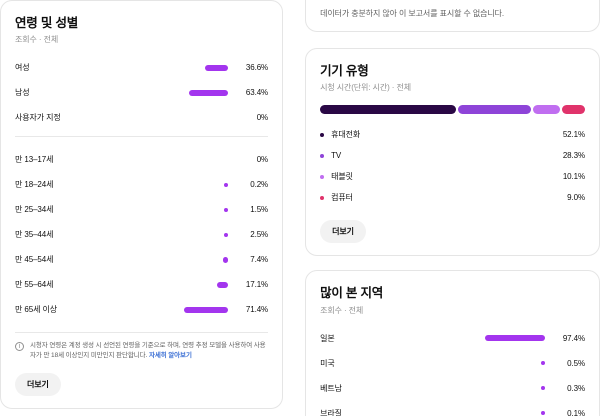 The image size is (600, 416). Describe the element at coordinates (19, 347) in the screenshot. I see `info-icon: i` at that location.